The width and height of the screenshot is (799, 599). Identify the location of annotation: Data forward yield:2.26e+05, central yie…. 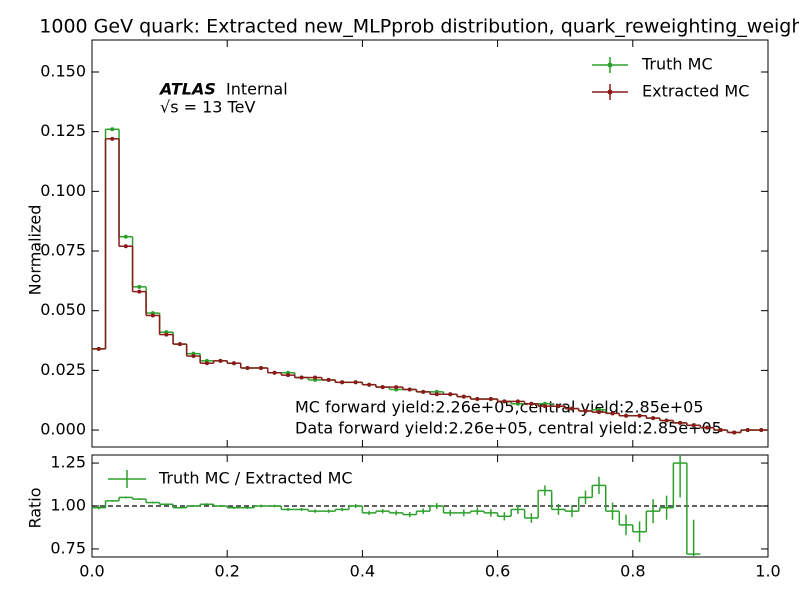
(508, 428).